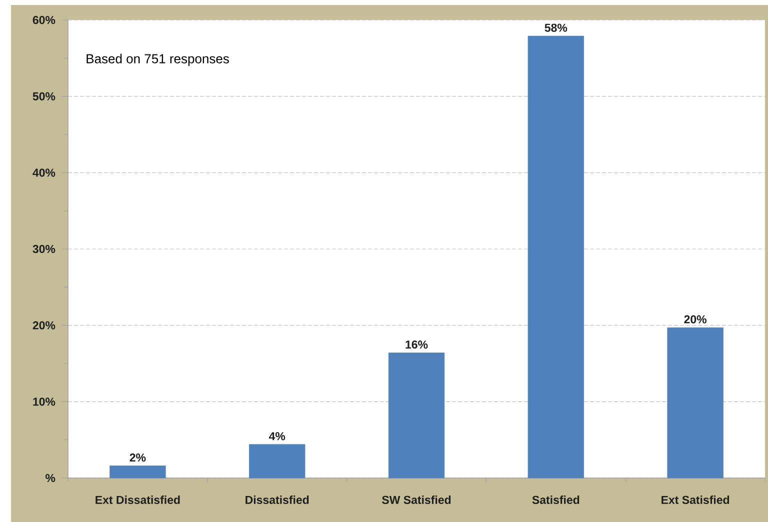 This screenshot has height=522, width=768. I want to click on y-tick-label: 40%, so click(44, 172).